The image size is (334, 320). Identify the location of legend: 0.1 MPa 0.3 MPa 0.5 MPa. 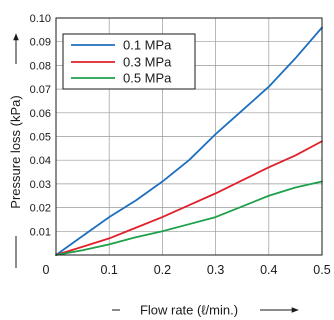
(129, 61).